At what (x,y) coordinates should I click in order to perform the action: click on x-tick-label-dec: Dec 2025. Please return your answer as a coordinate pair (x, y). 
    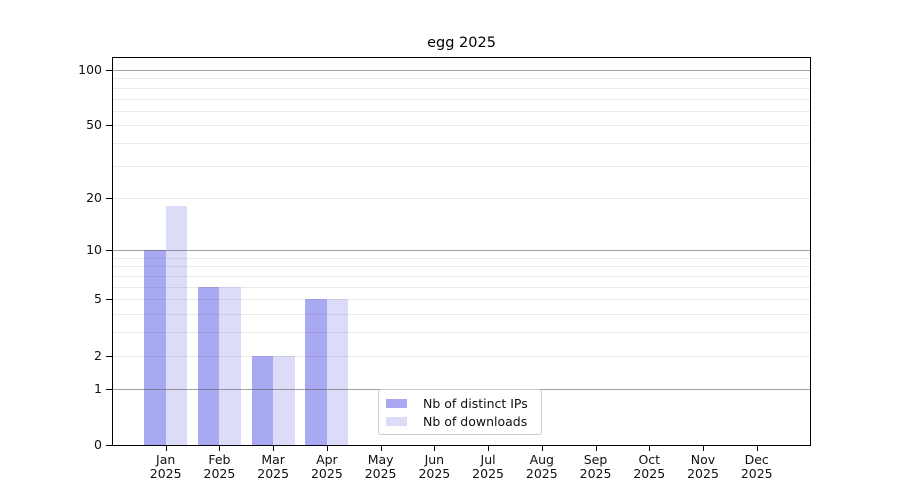
    Looking at the image, I should click on (757, 467).